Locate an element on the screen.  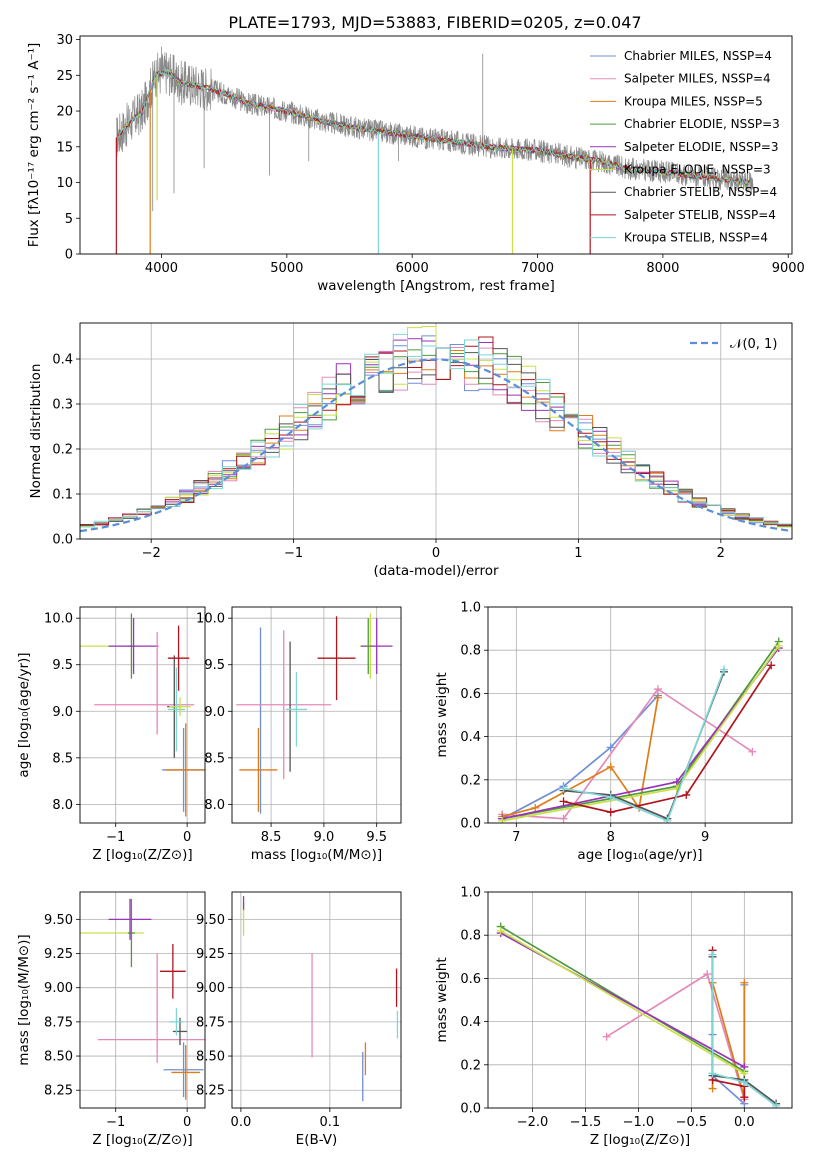
series-salpeter-stelib is located at coordinates (667, 739).